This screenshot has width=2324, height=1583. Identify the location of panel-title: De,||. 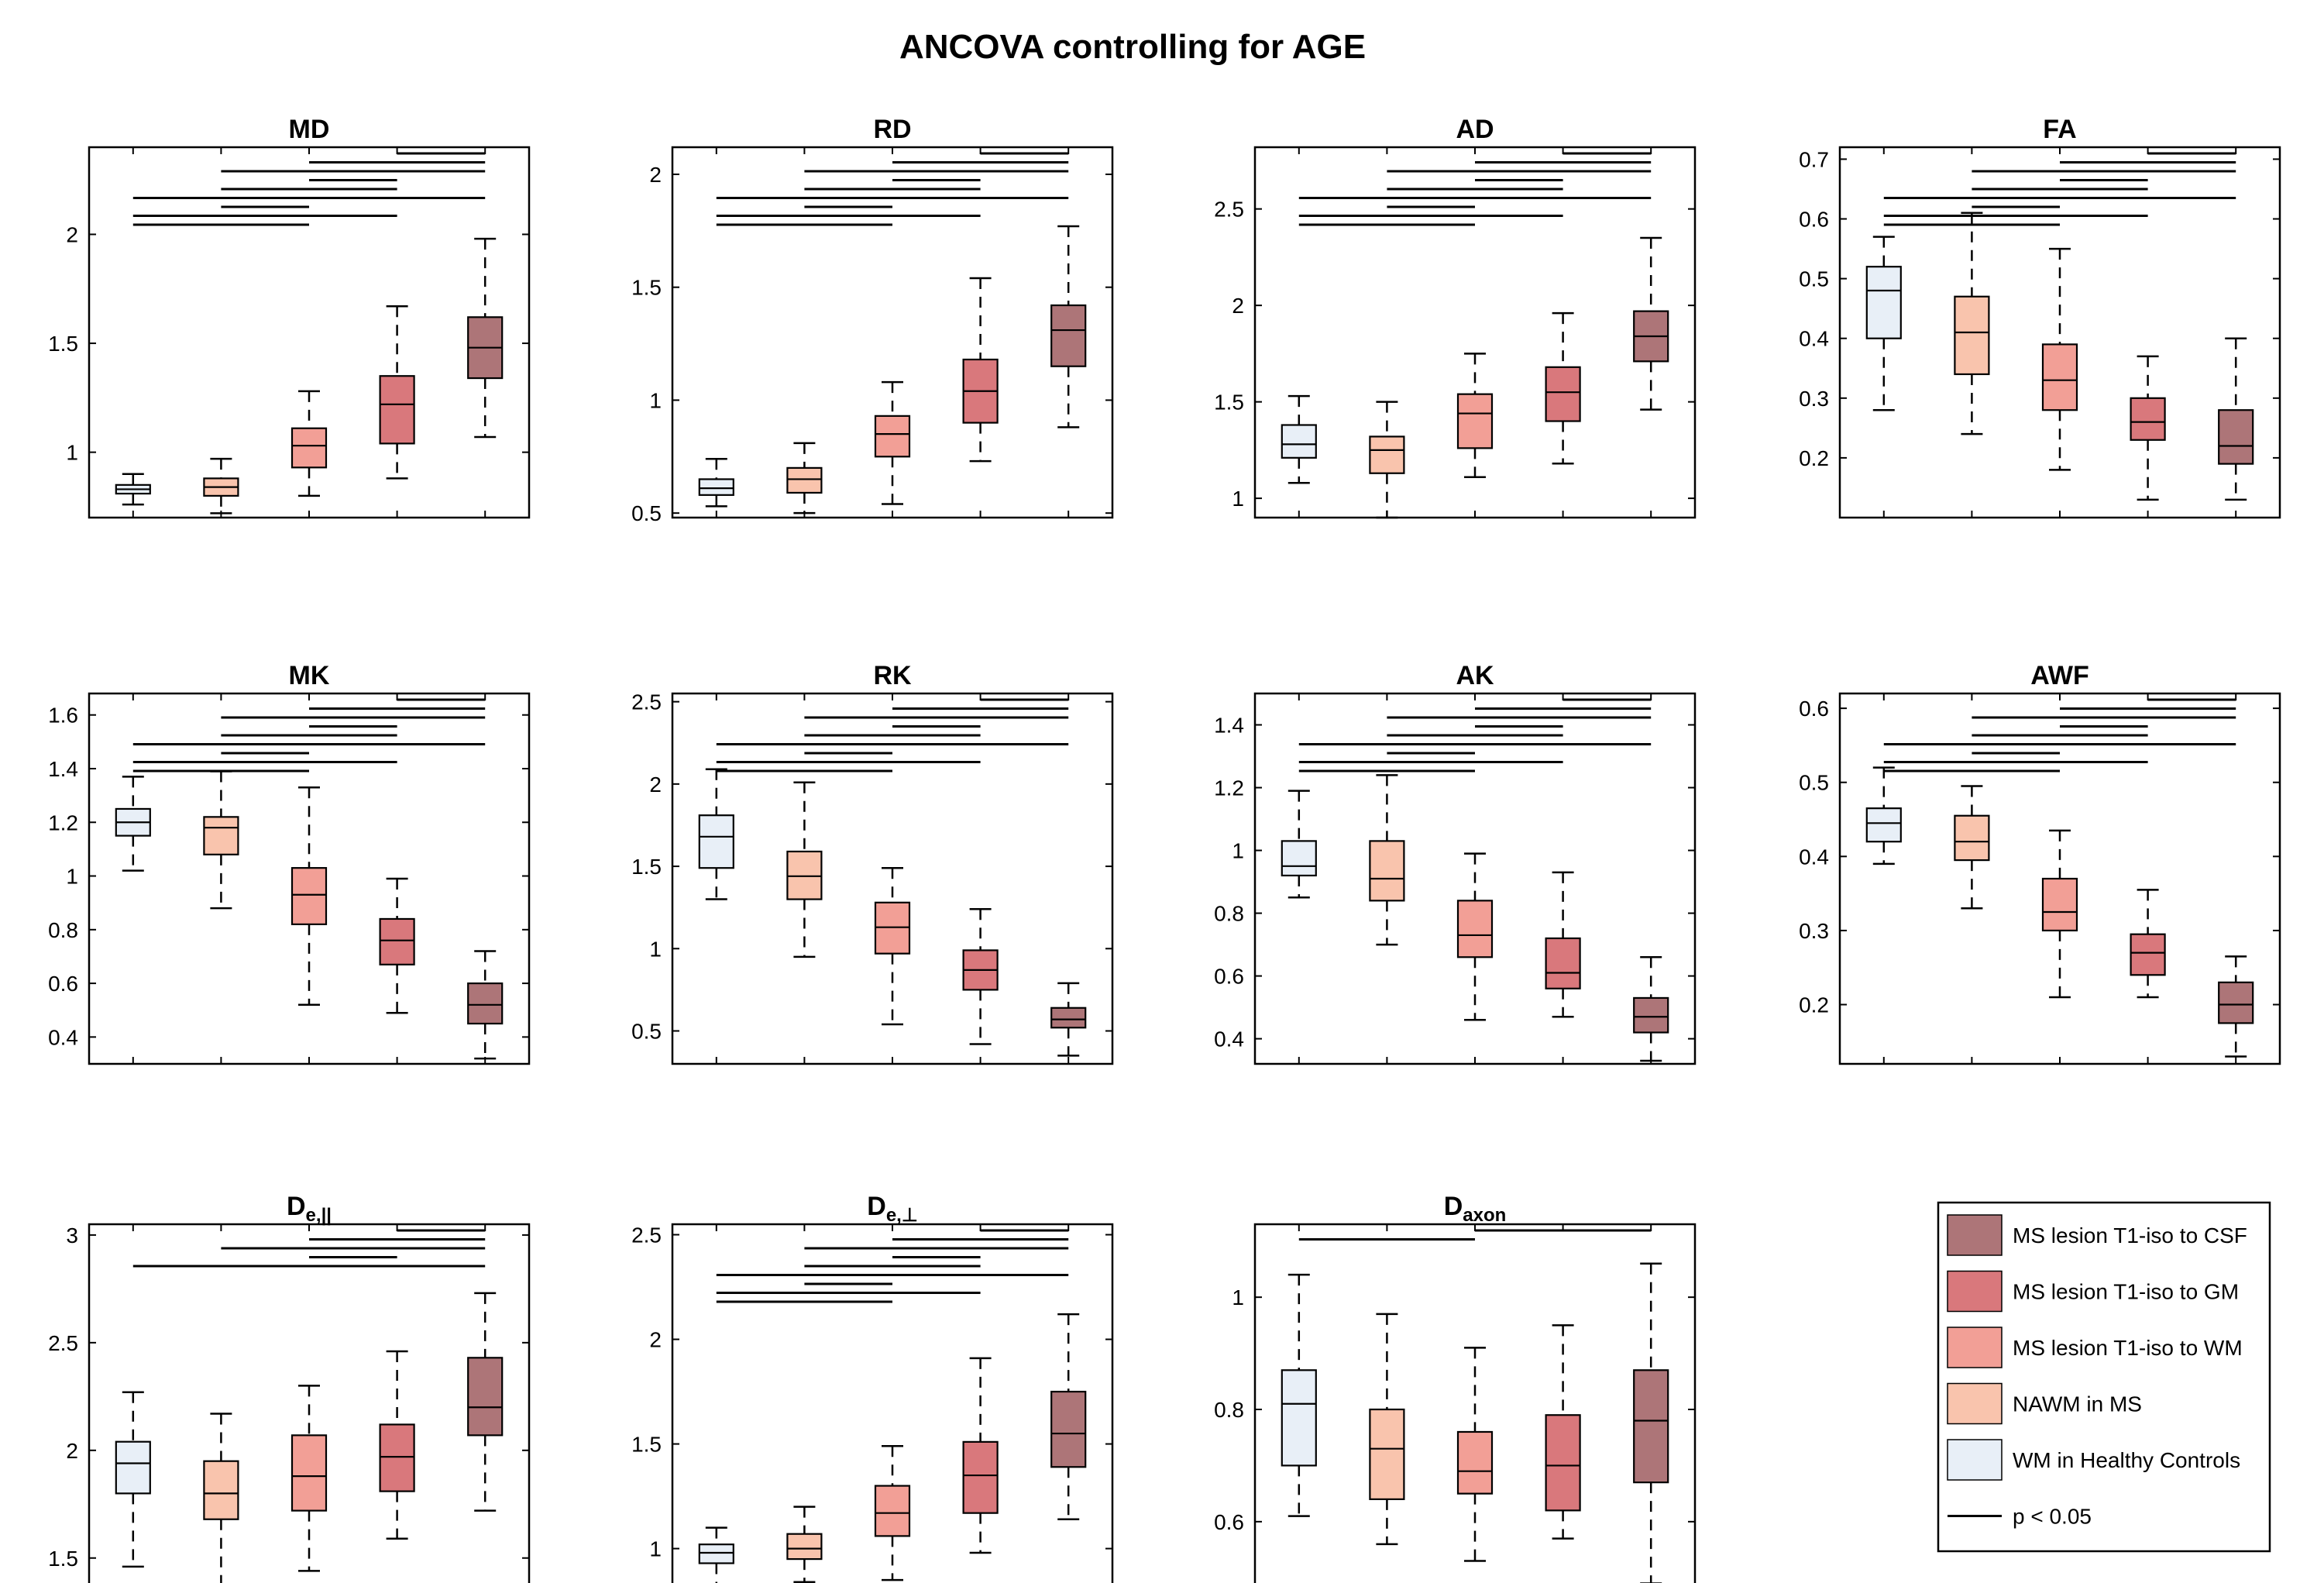
(309, 1209).